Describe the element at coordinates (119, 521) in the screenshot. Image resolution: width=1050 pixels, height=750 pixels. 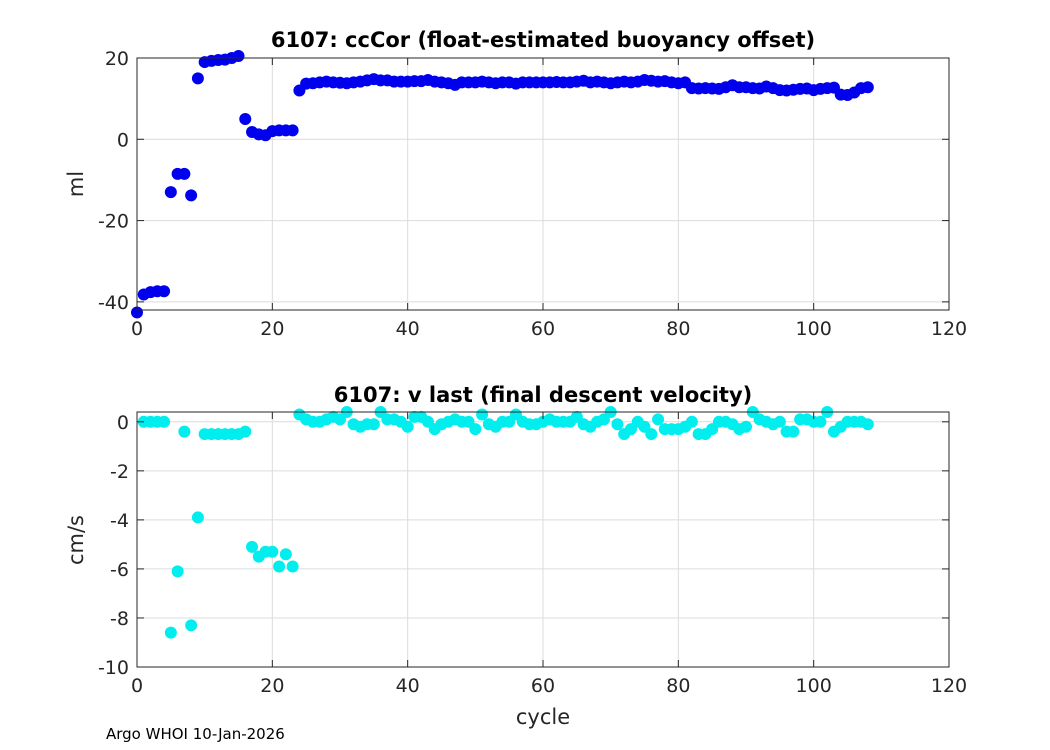
I see `y-tick-label: -4` at that location.